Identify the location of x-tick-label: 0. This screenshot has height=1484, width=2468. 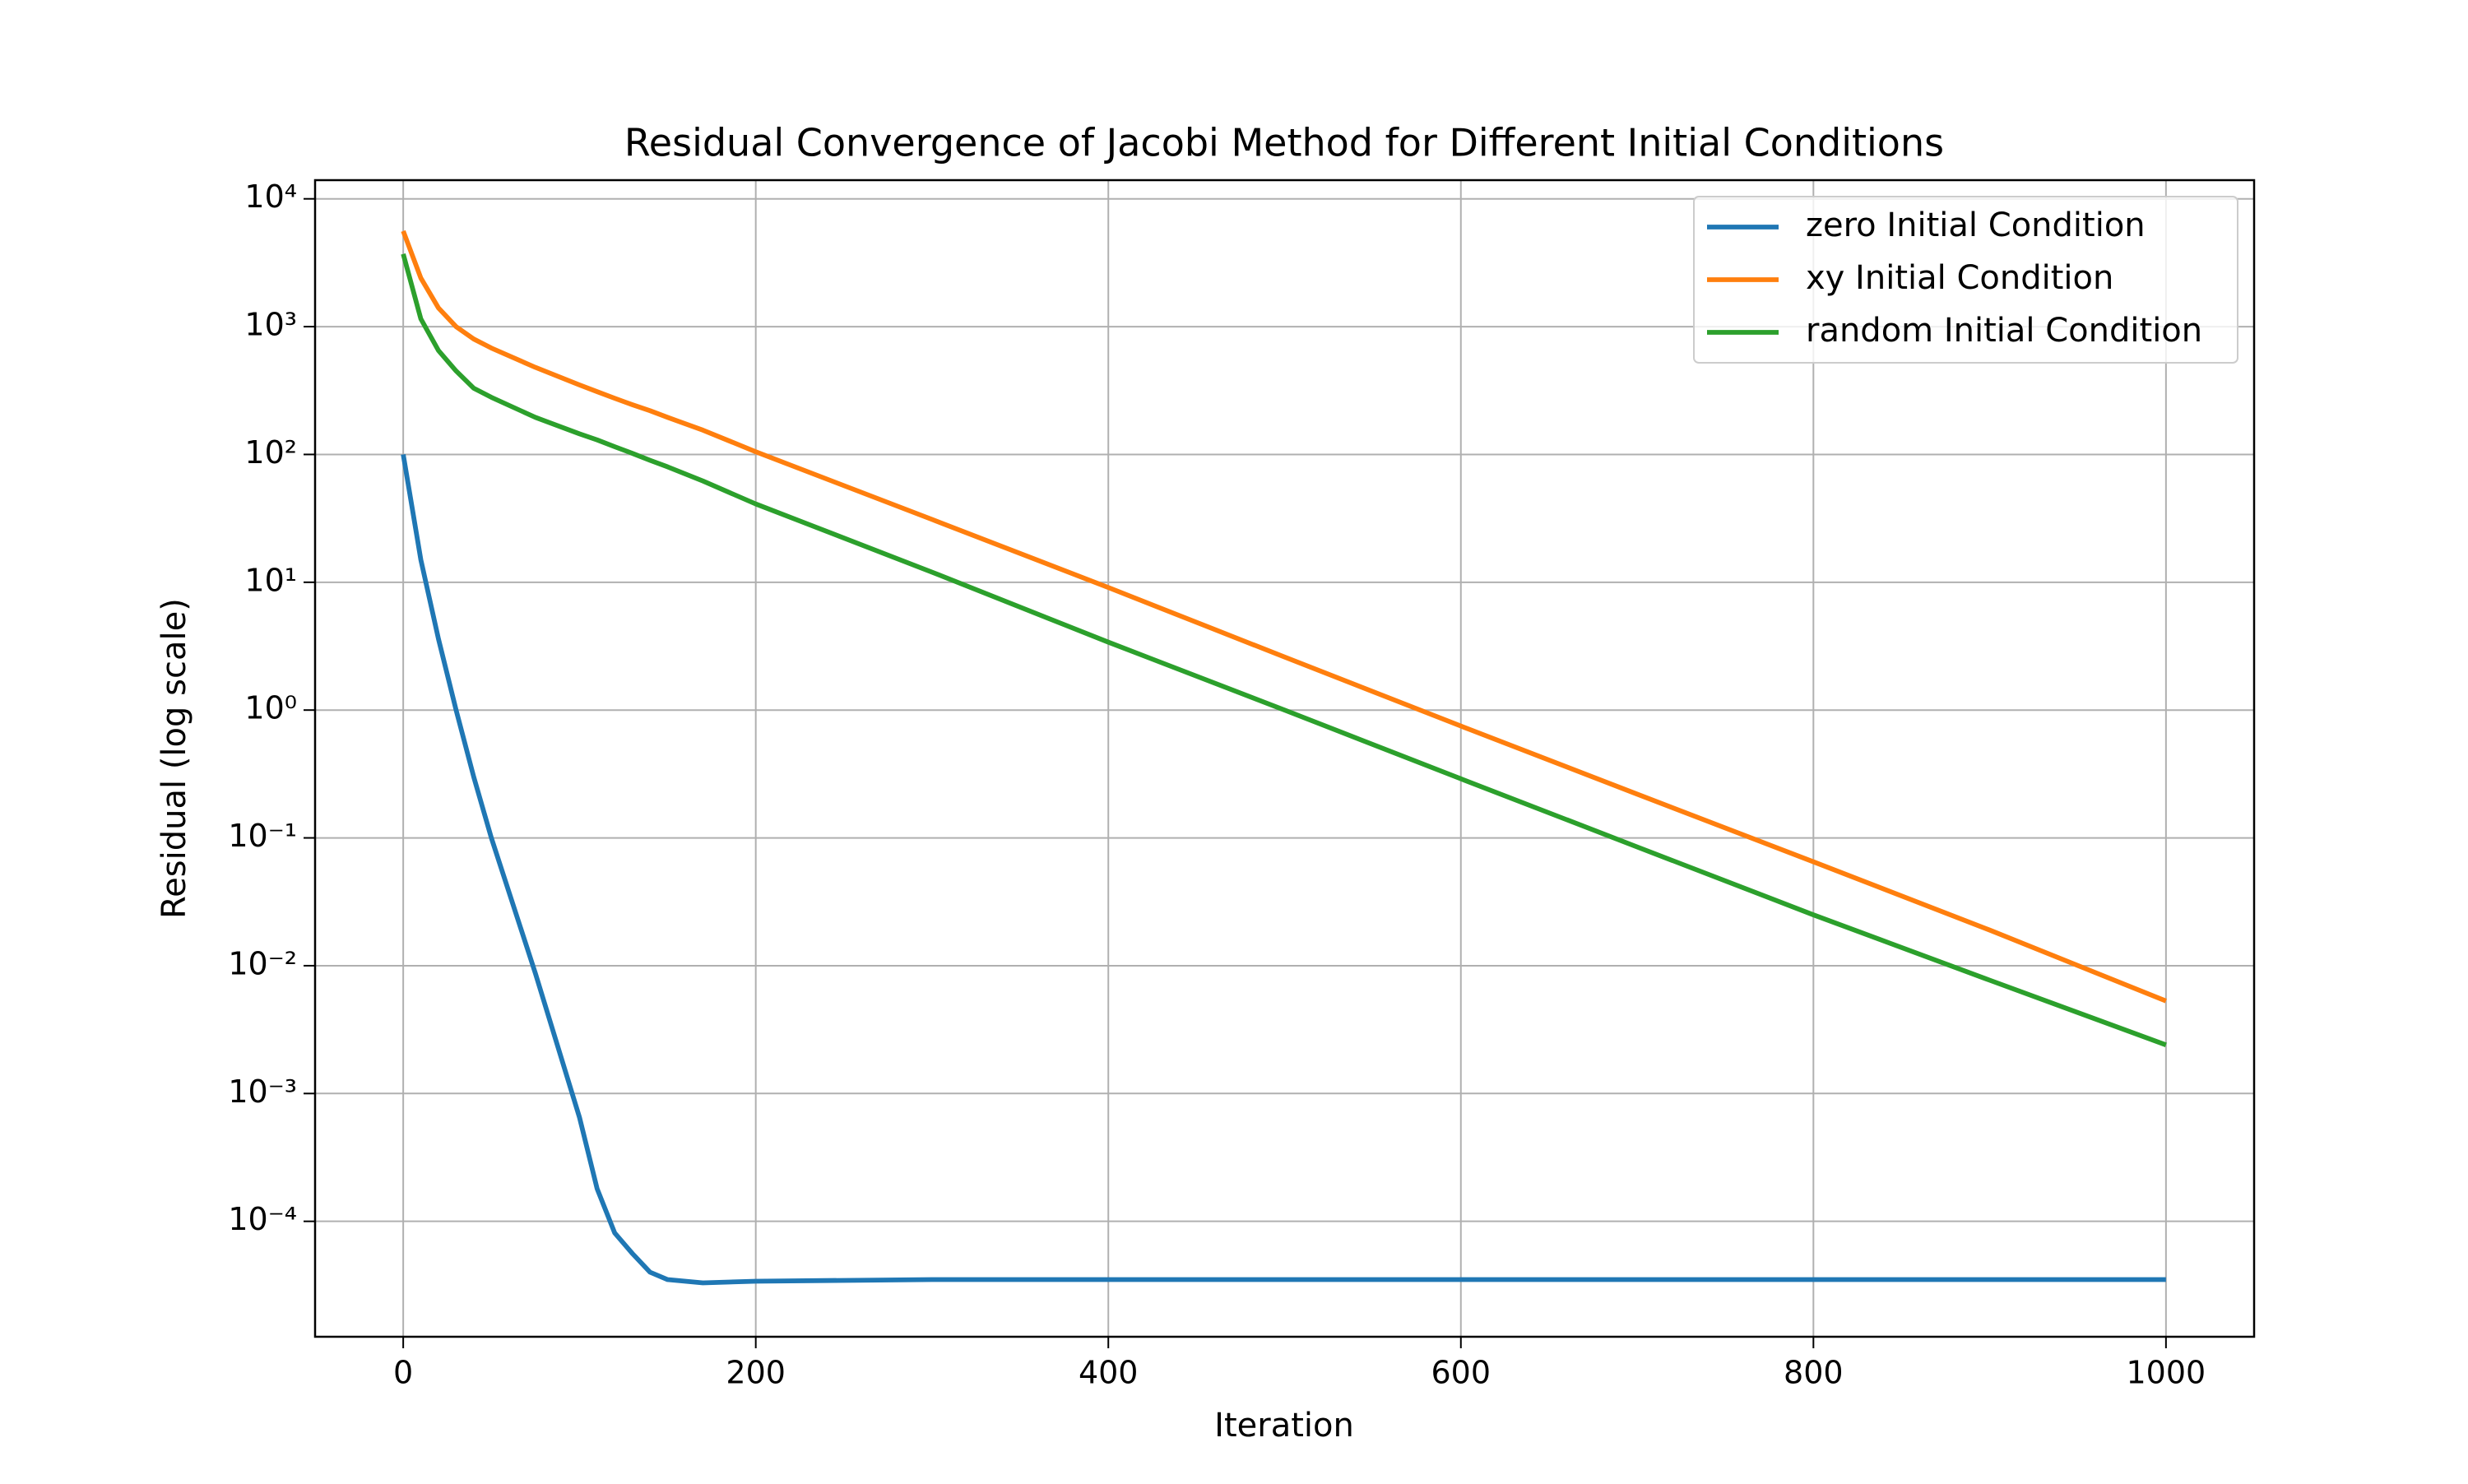
(403, 1373).